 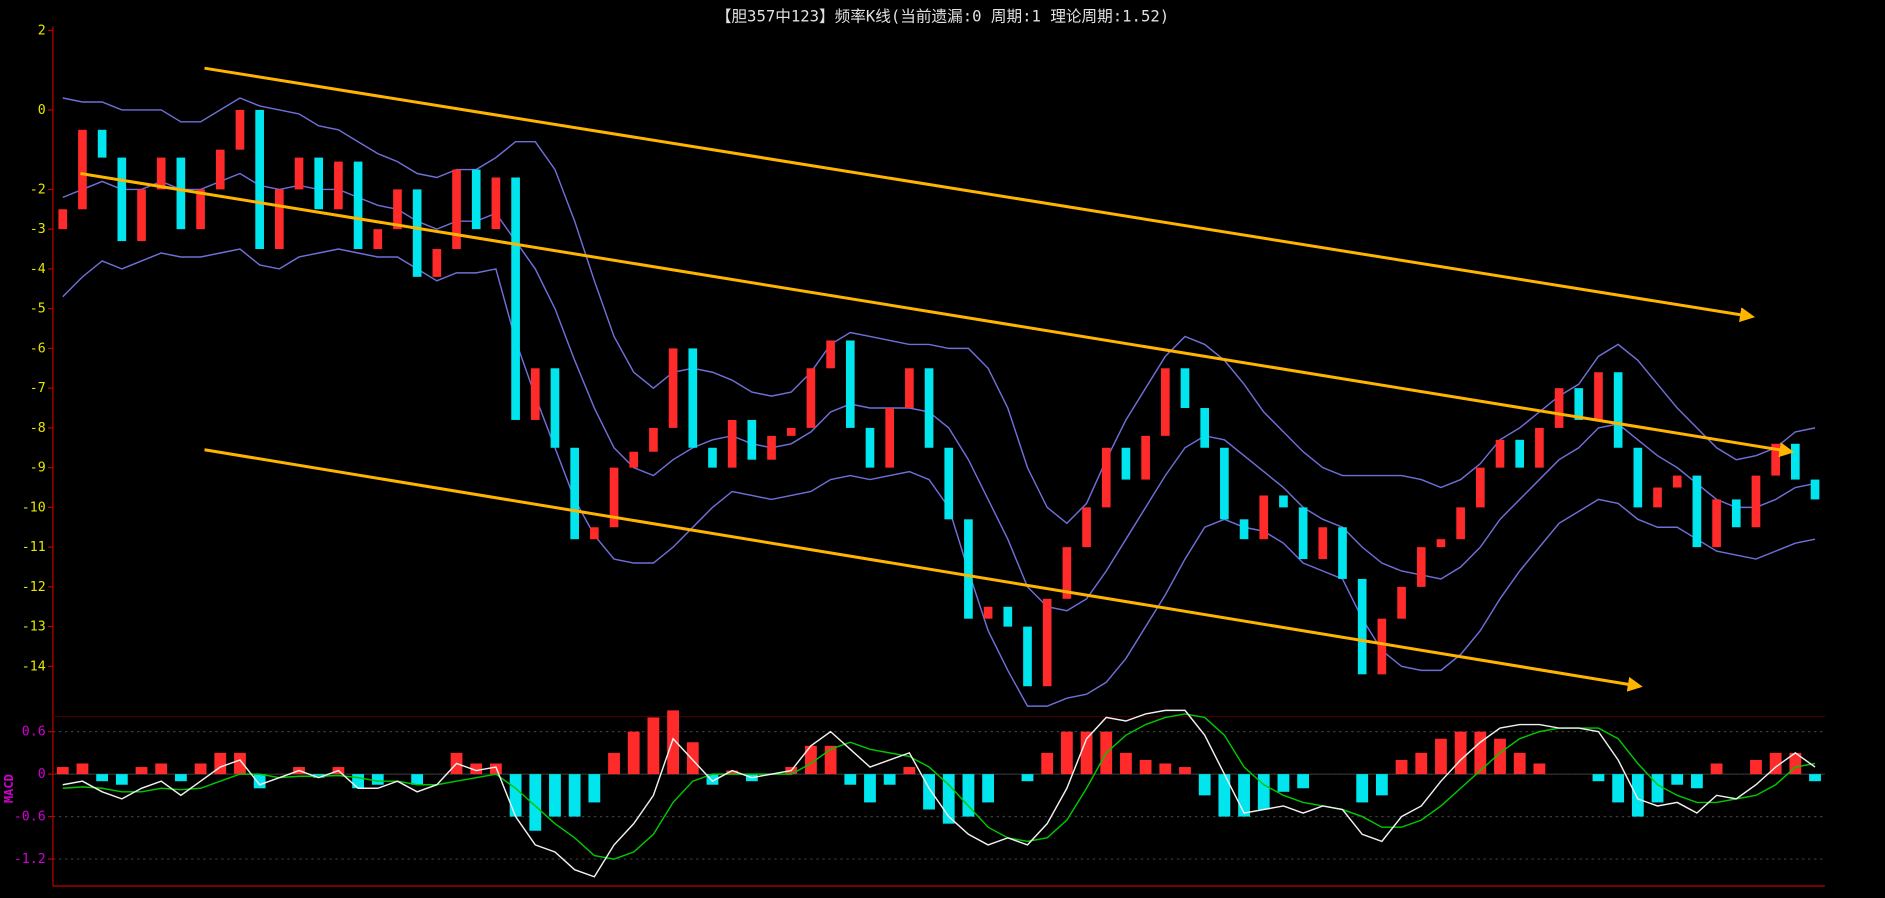 What do you see at coordinates (34, 666) in the screenshot?
I see `y-tick-label: -14` at bounding box center [34, 666].